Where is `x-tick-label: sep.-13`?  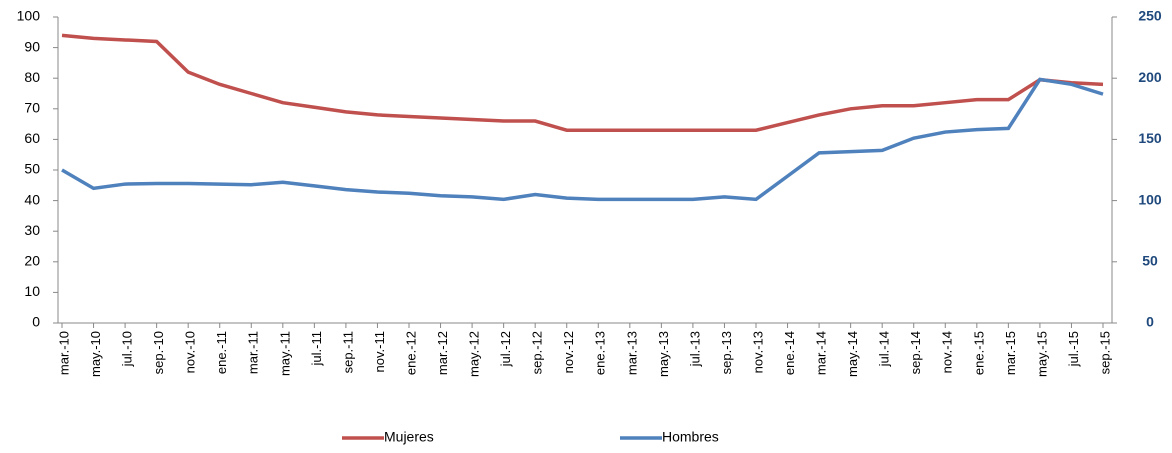
x-tick-label: sep.-13 is located at coordinates (726, 352).